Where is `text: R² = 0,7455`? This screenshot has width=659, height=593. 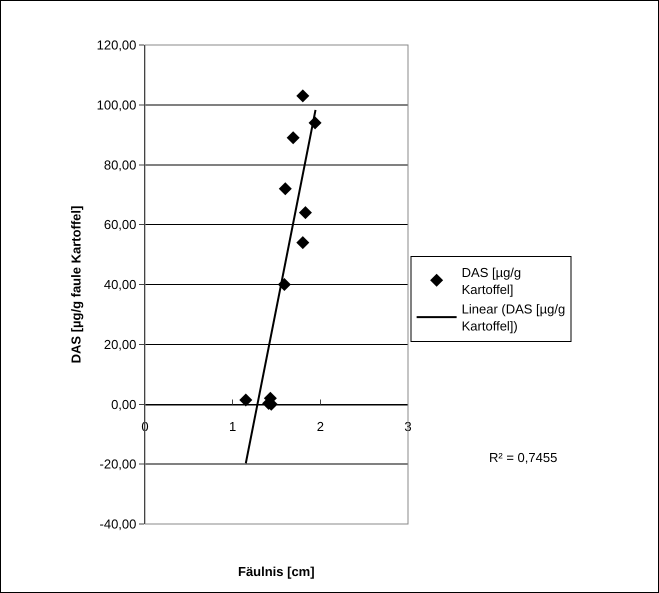
text: R² = 0,7455 is located at coordinates (523, 457).